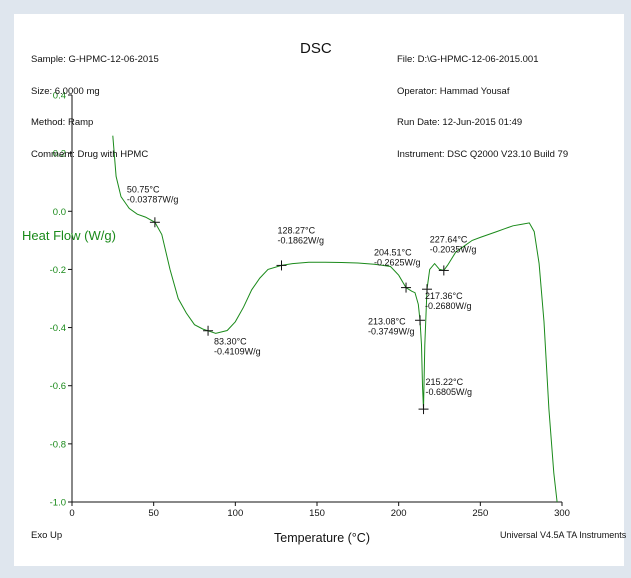 The height and width of the screenshot is (578, 631). What do you see at coordinates (468, 59) in the screenshot?
I see `file-line: File: D:\G-HPMC-12-06-2015.001` at bounding box center [468, 59].